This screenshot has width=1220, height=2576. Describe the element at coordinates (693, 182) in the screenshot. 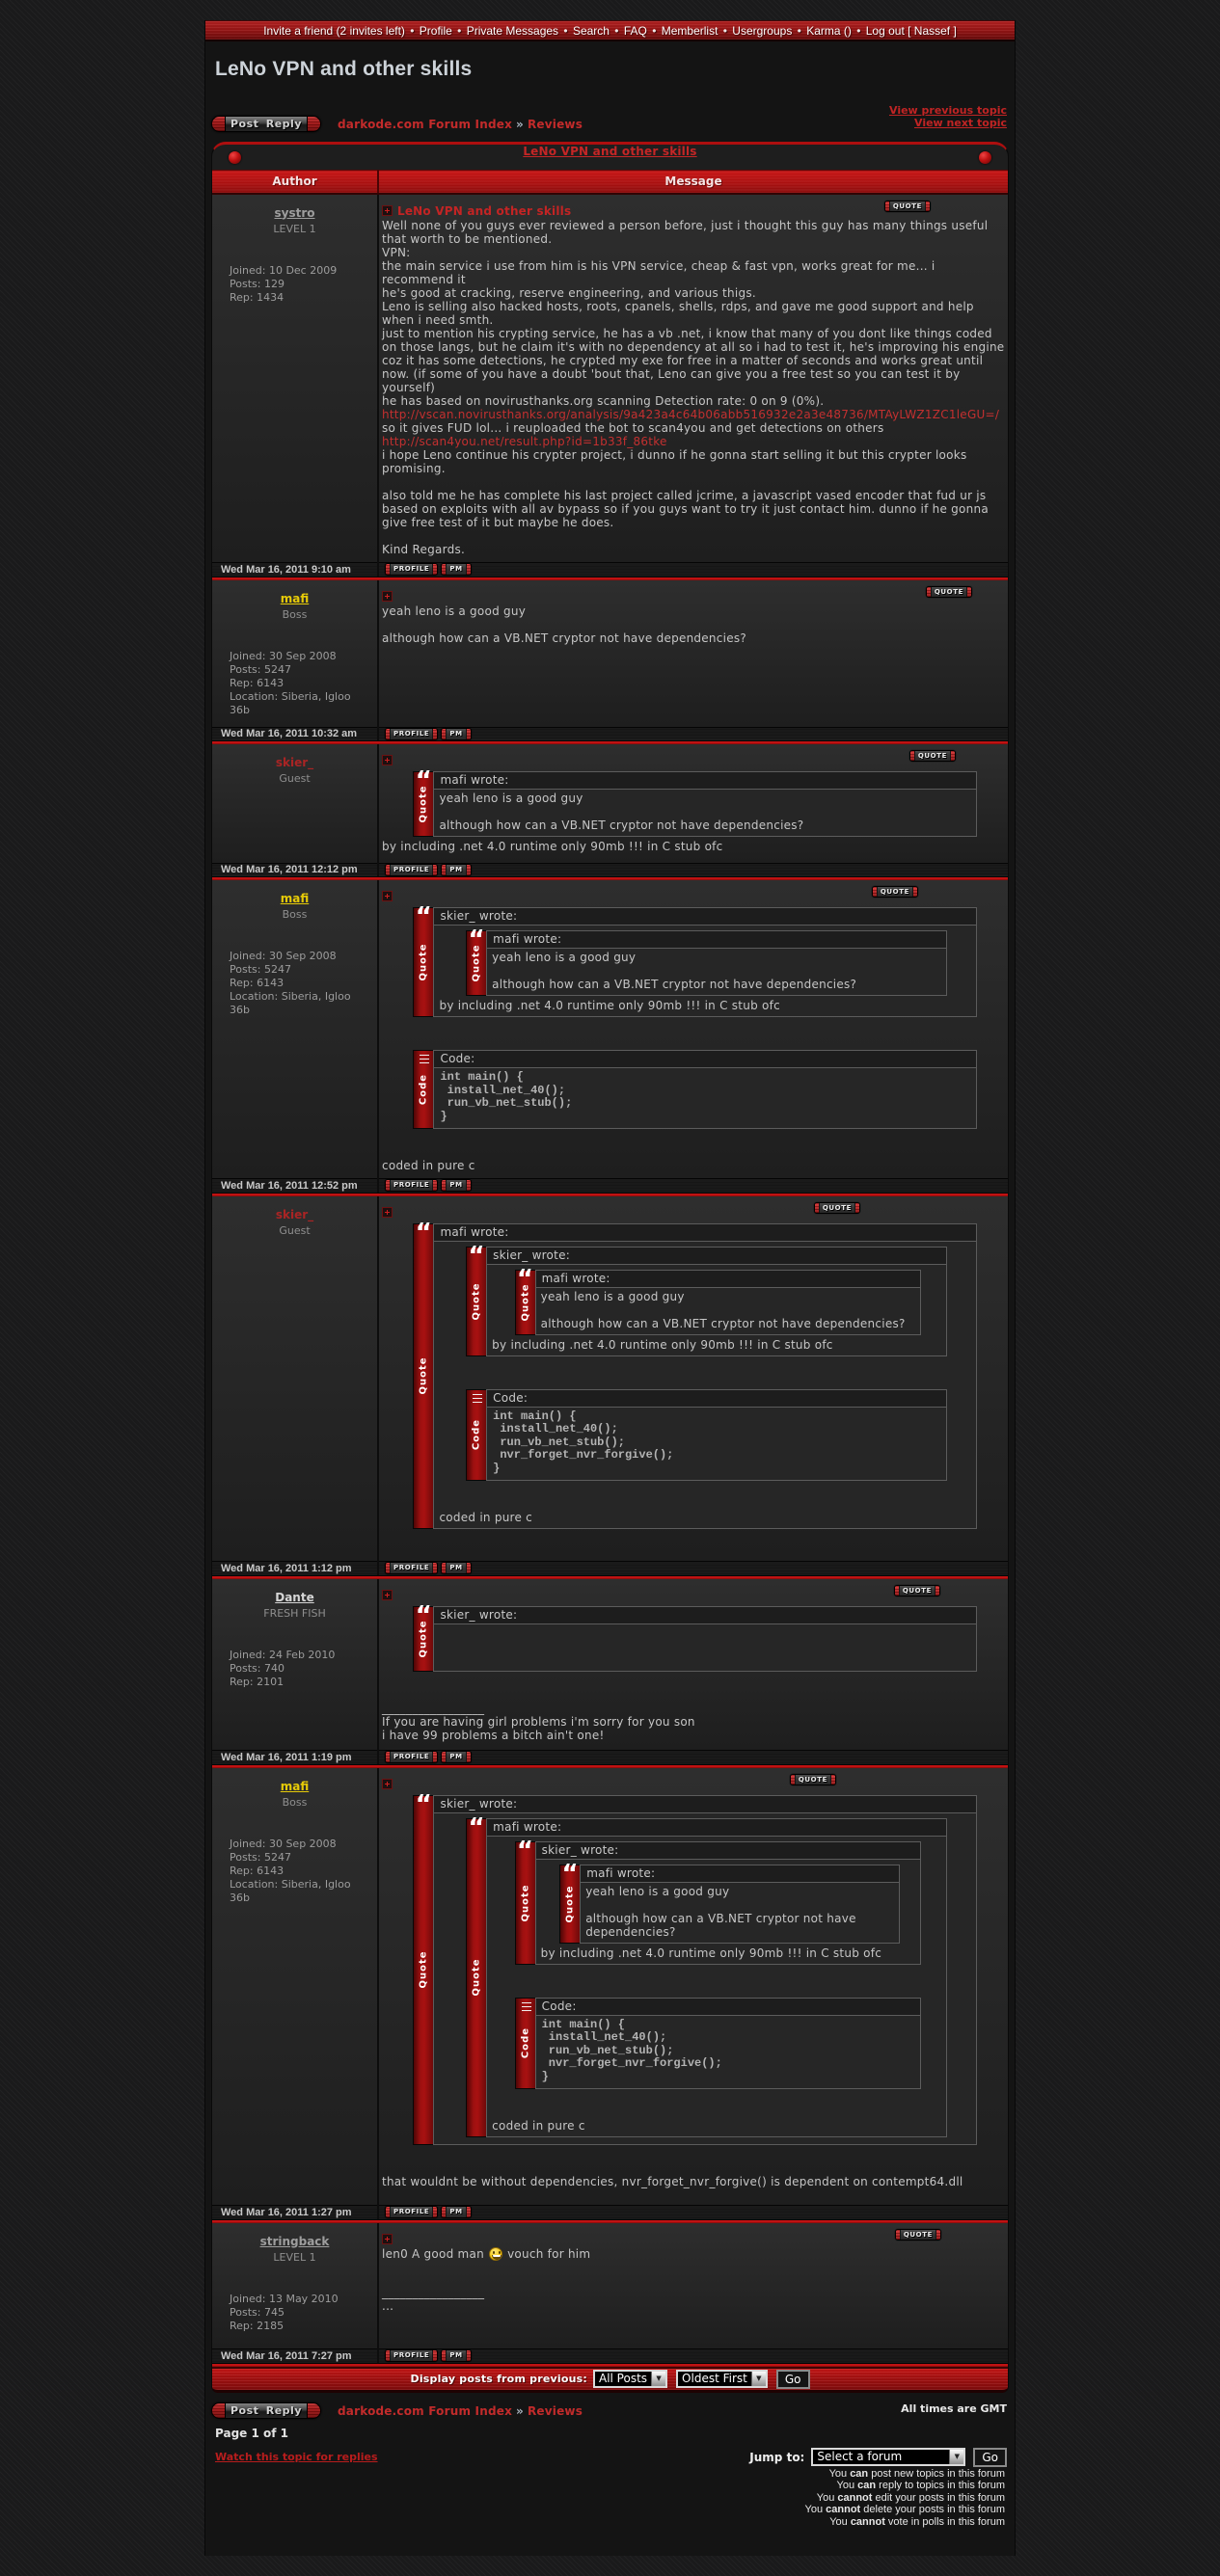

I see `message-column-header: Message` at that location.